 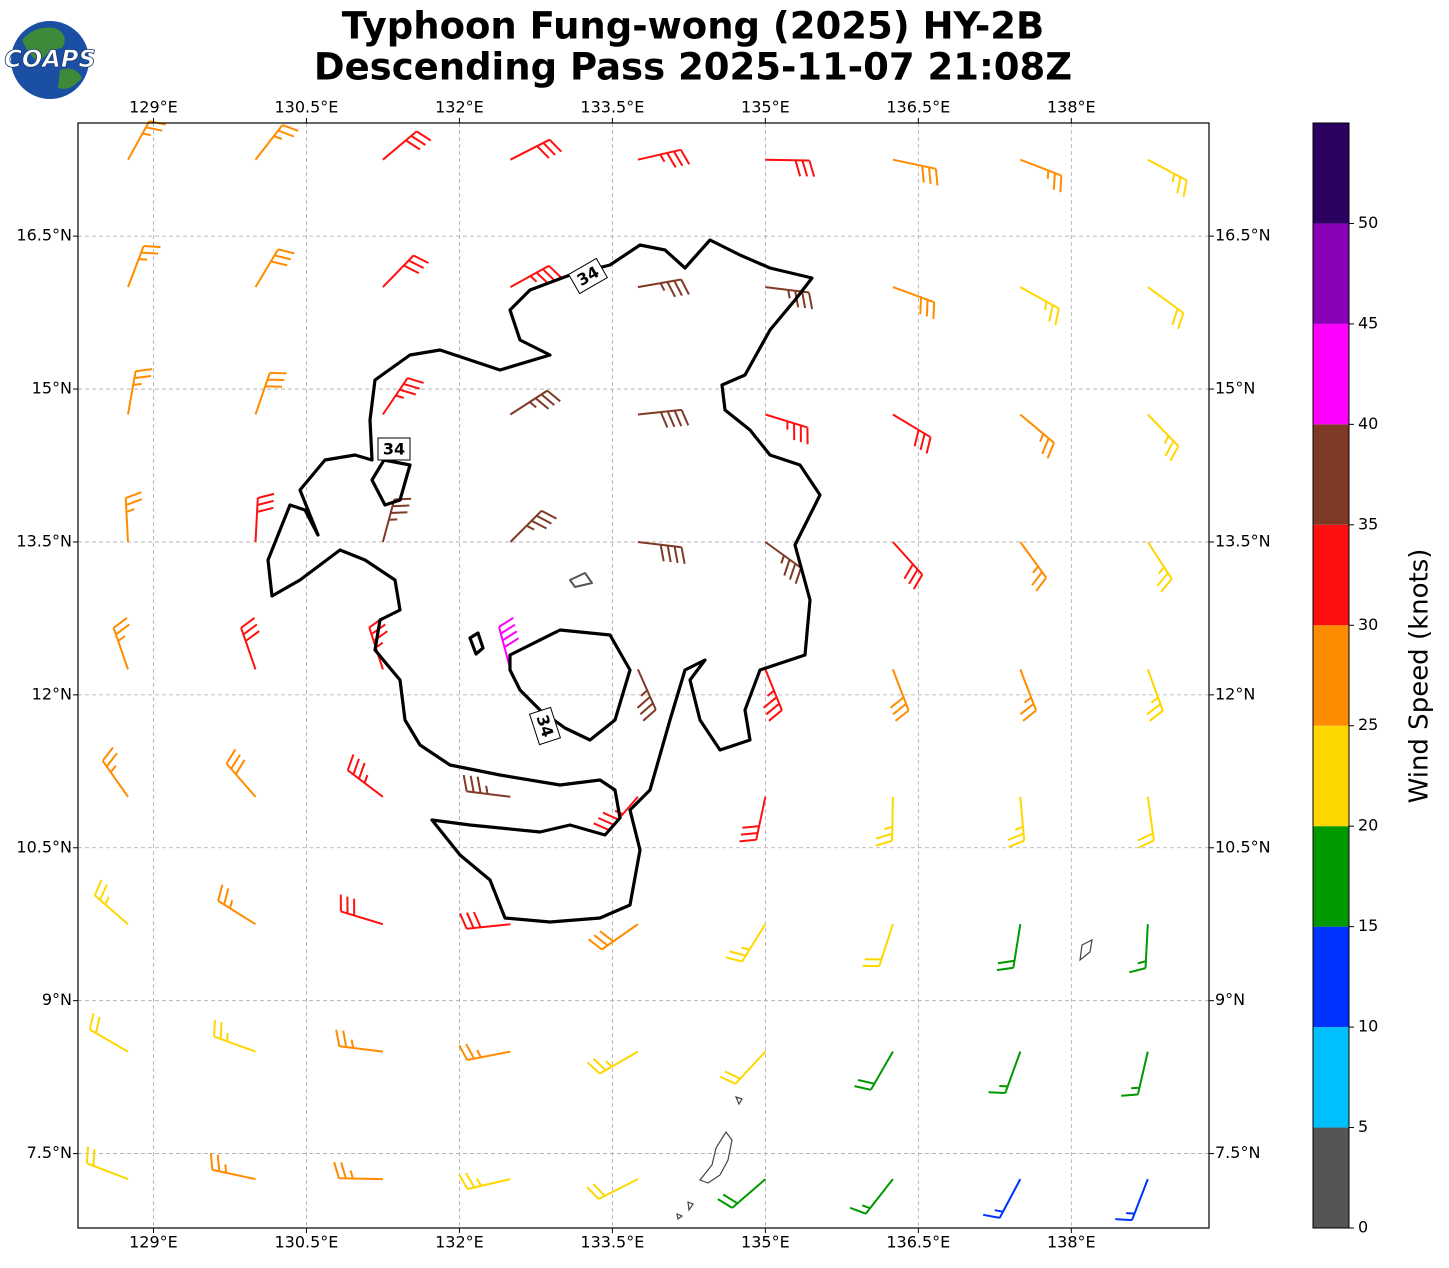 What do you see at coordinates (1368, 825) in the screenshot?
I see `colorbar-tick-label: 20` at bounding box center [1368, 825].